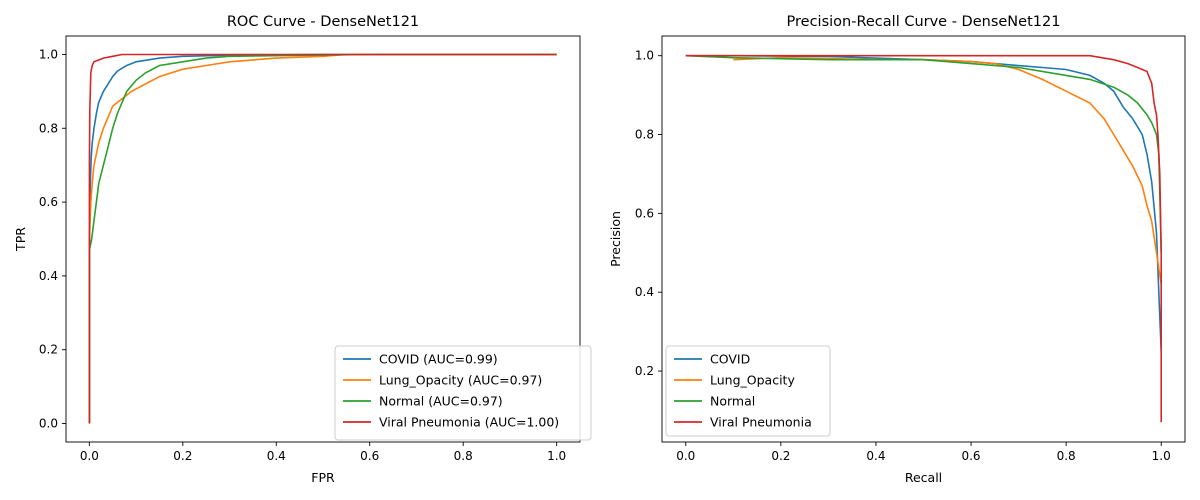 The height and width of the screenshot is (500, 1200). I want to click on y-axis-label: TPR, so click(20, 239).